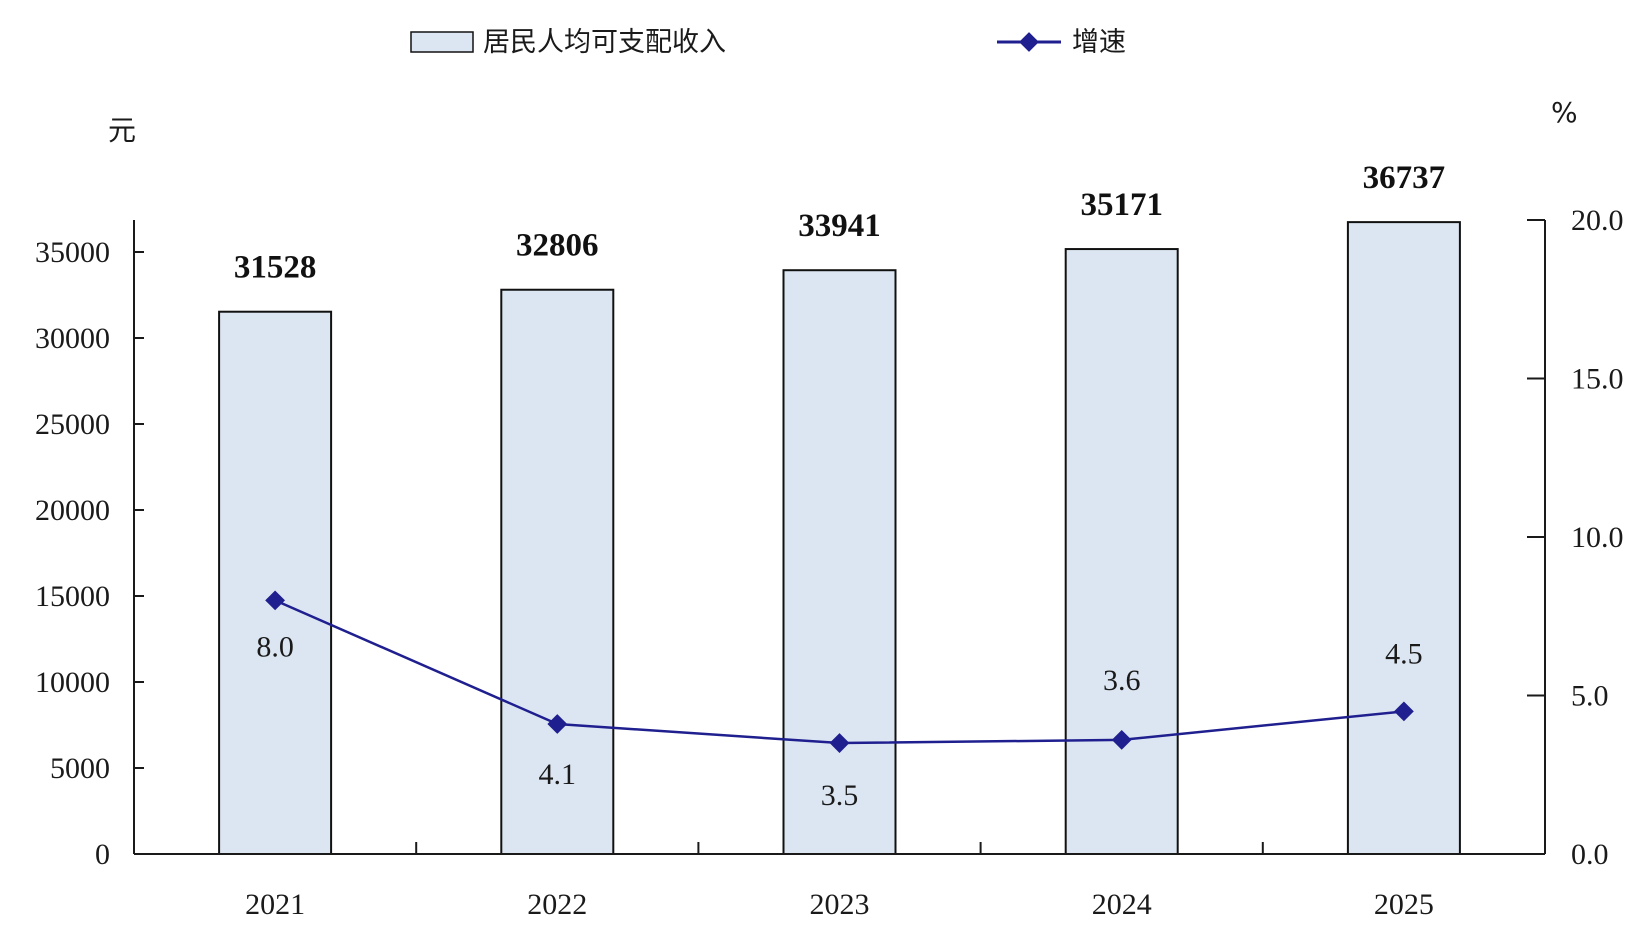 This screenshot has width=1647, height=927. I want to click on left-axis-tick-label-10000: 10000, so click(72, 682).